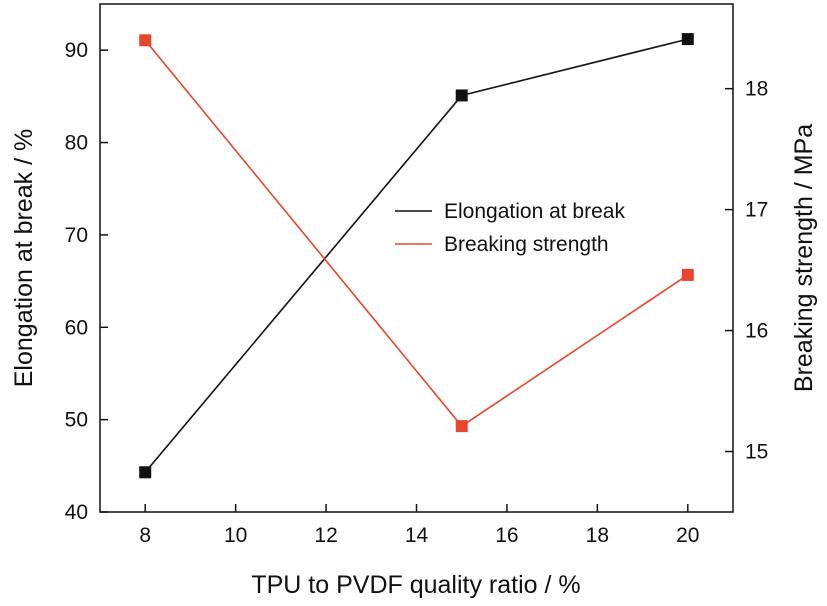  Describe the element at coordinates (746, 271) in the screenshot. I see `right-axis-ticks: 15 16 17 18` at that location.